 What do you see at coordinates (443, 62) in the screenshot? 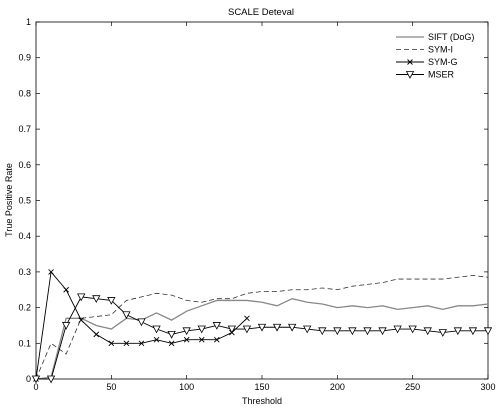
I see `legend-label: SYM-G` at bounding box center [443, 62].